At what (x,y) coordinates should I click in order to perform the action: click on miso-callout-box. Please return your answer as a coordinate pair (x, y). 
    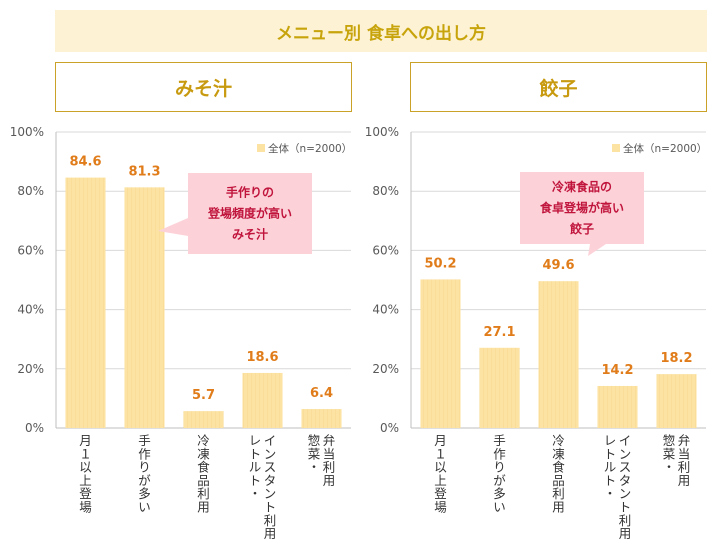
    Looking at the image, I should click on (250, 213).